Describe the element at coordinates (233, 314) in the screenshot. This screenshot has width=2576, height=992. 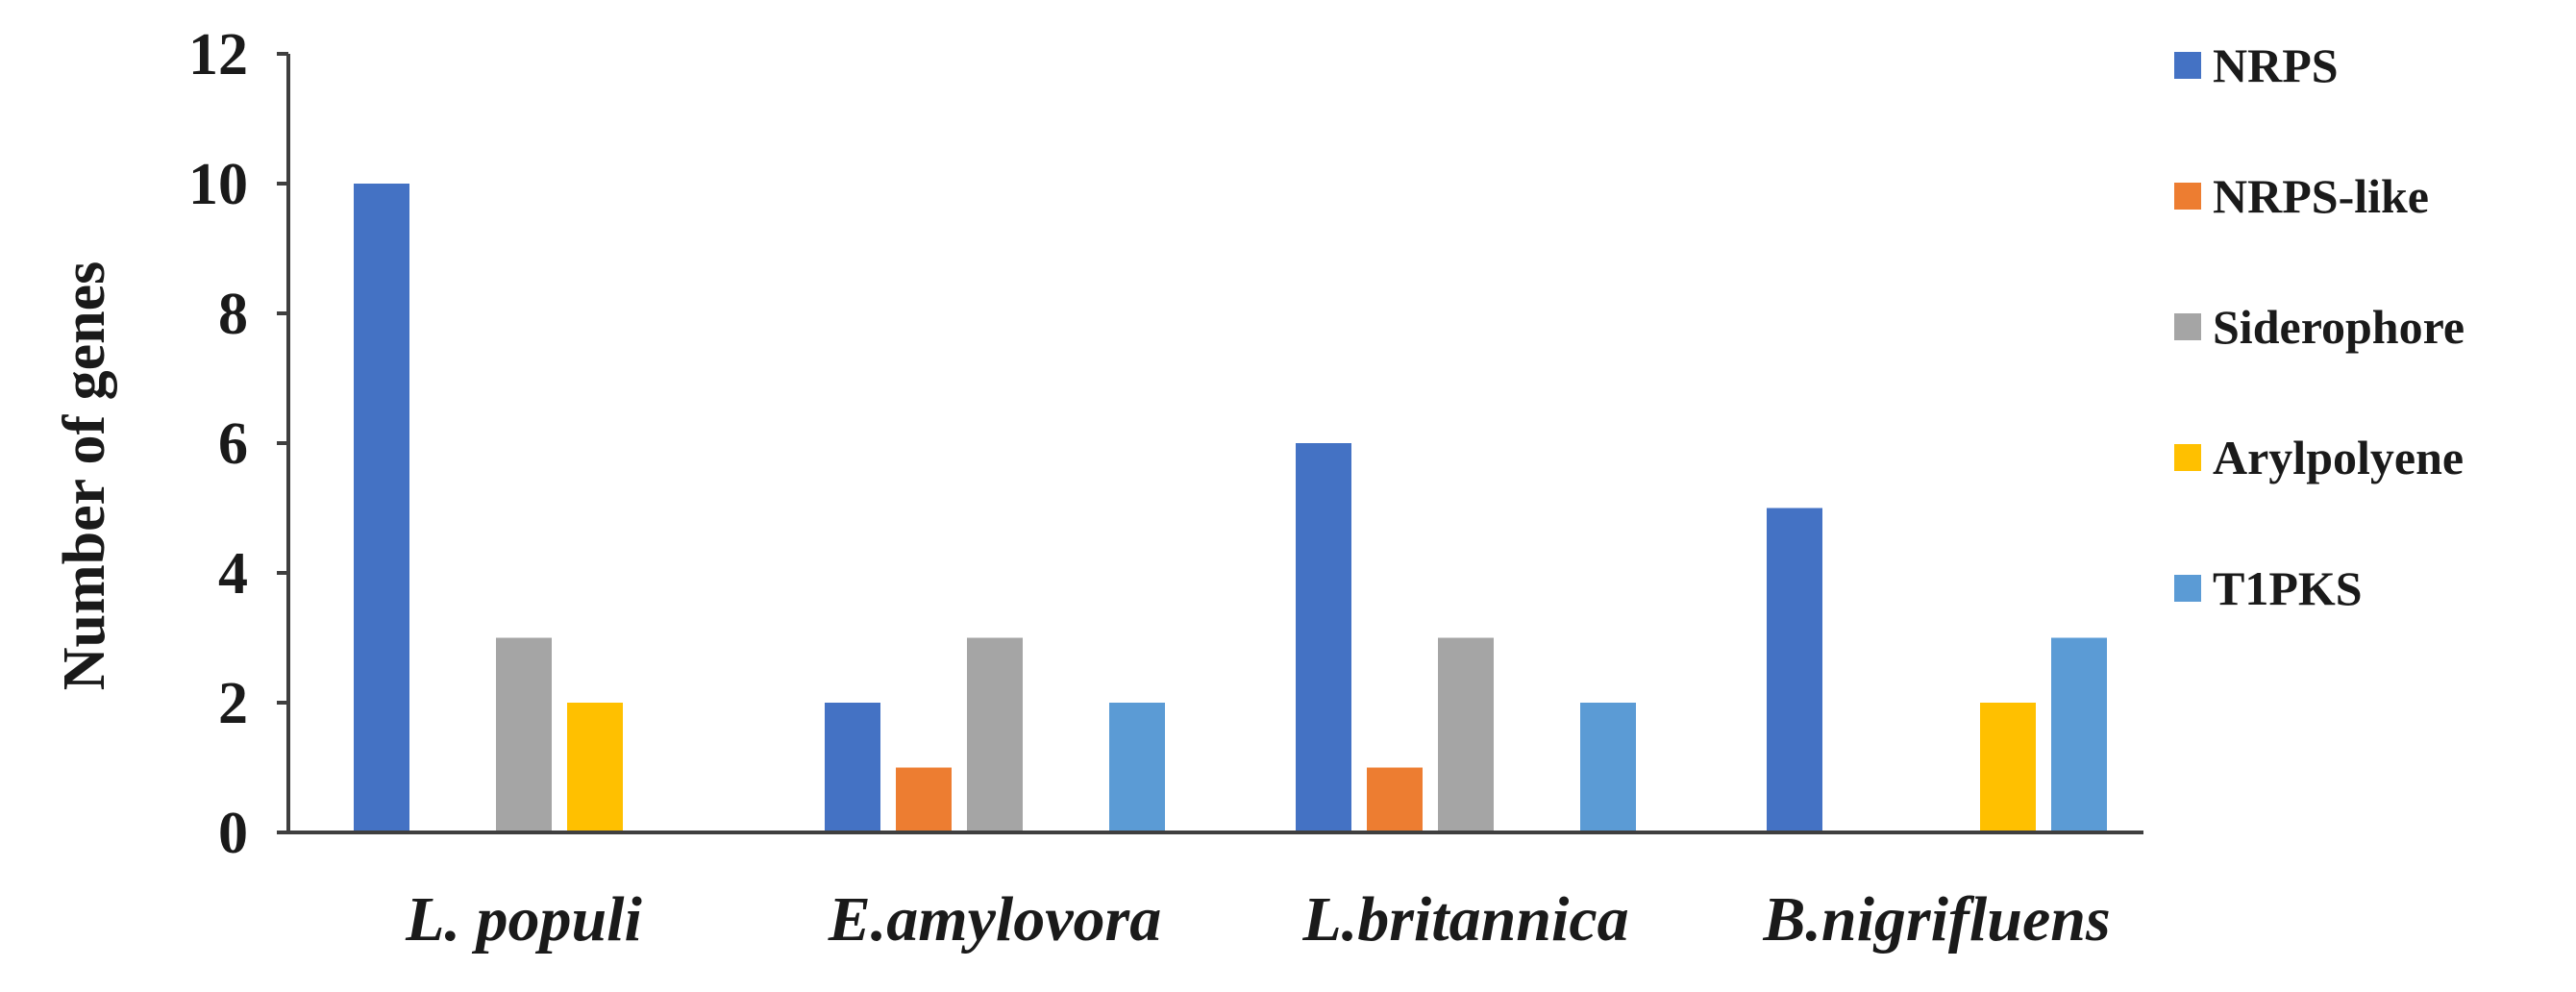
I see `y-tick-label: 8` at that location.